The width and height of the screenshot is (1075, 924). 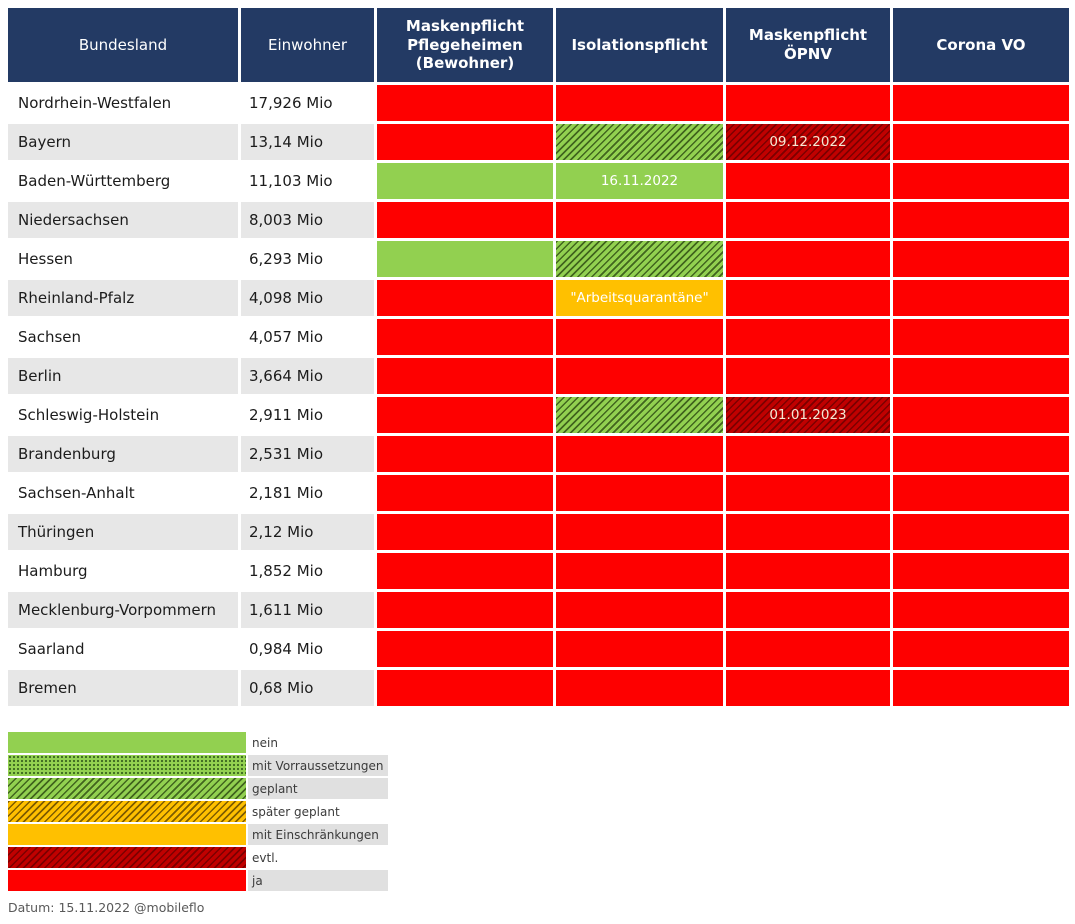 I want to click on legend-item: evtl., so click(x=541, y=857).